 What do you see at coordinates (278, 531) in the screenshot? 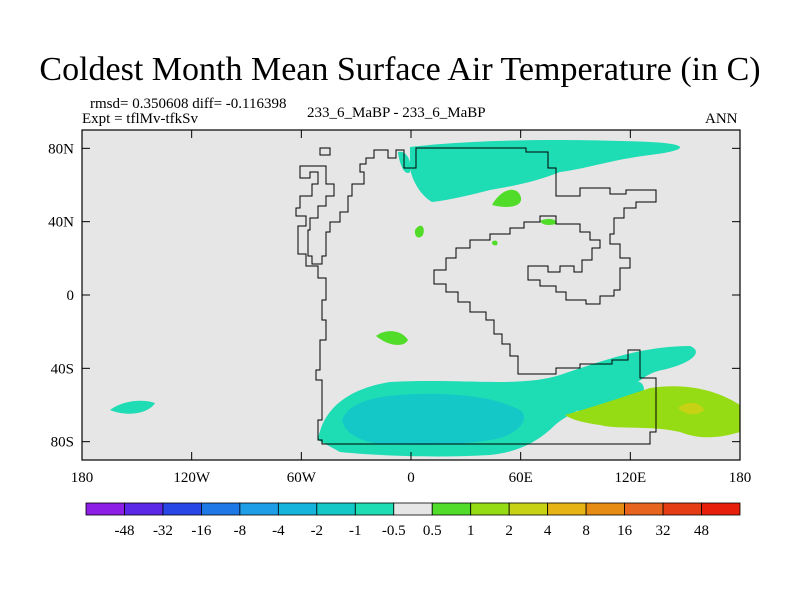
I see `colorbar-label: -4` at bounding box center [278, 531].